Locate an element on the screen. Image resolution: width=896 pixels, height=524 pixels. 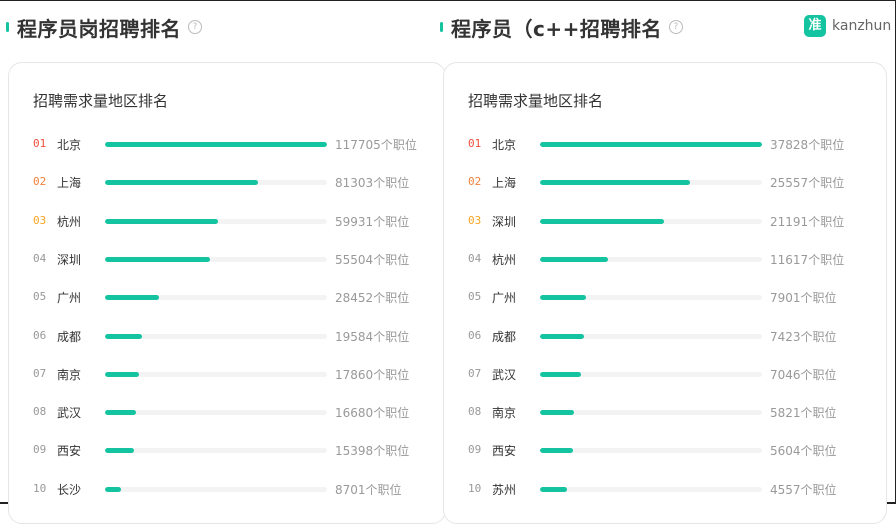
job-count: 117705个职位 is located at coordinates (376, 144).